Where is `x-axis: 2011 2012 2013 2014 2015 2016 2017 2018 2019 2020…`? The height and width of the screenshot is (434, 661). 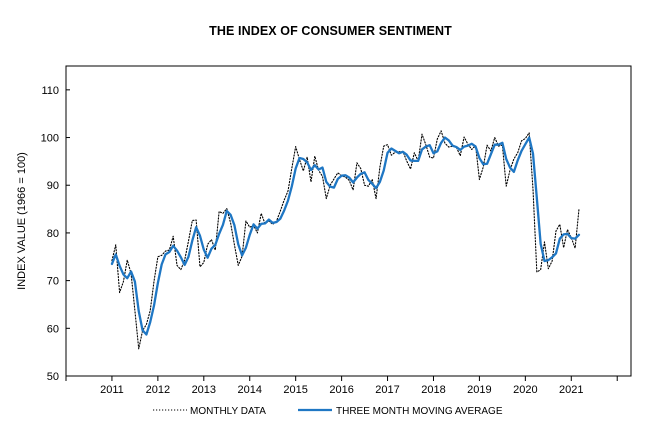 x-axis: 2011 2012 2013 2014 2015 2016 2017 2018 2019 2020… is located at coordinates (341, 386).